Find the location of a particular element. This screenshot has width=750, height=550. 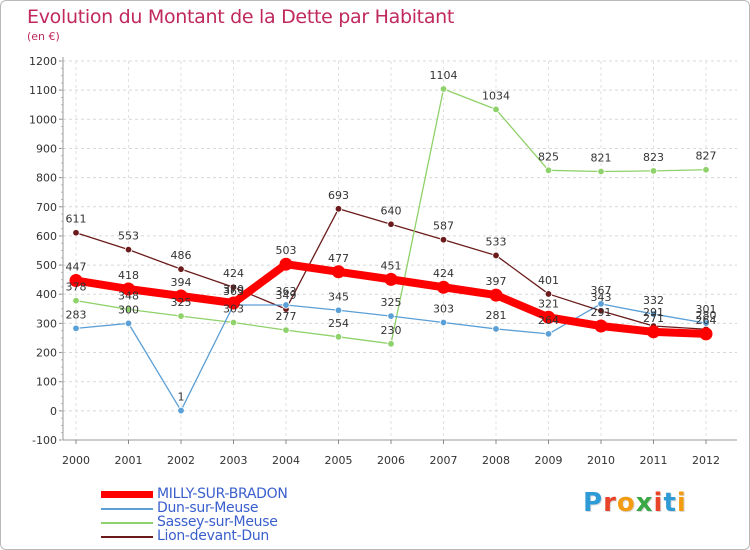

data-label-milly-sur-bradon: 370 is located at coordinates (233, 289).